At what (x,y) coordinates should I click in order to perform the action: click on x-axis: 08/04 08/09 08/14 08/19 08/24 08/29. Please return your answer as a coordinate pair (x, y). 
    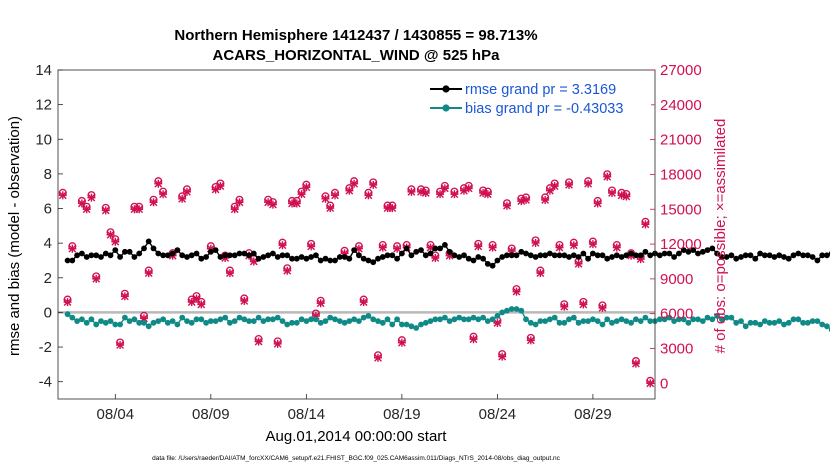
    Looking at the image, I should click on (354, 408).